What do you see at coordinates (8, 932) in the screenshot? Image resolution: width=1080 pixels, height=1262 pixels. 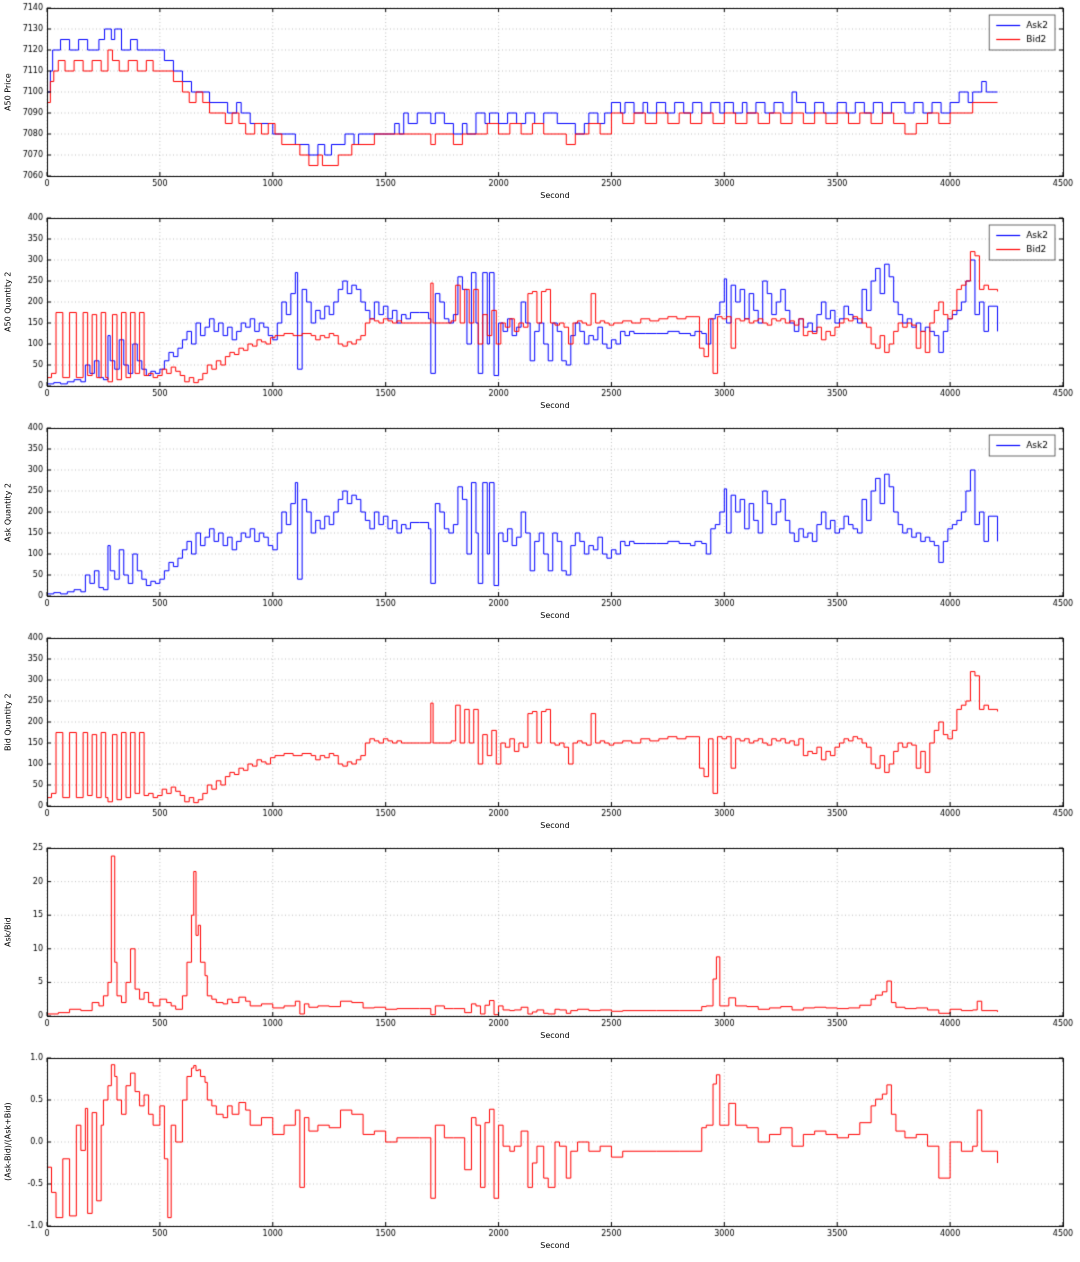 I see `y-axis-label: Ask/Bid` at bounding box center [8, 932].